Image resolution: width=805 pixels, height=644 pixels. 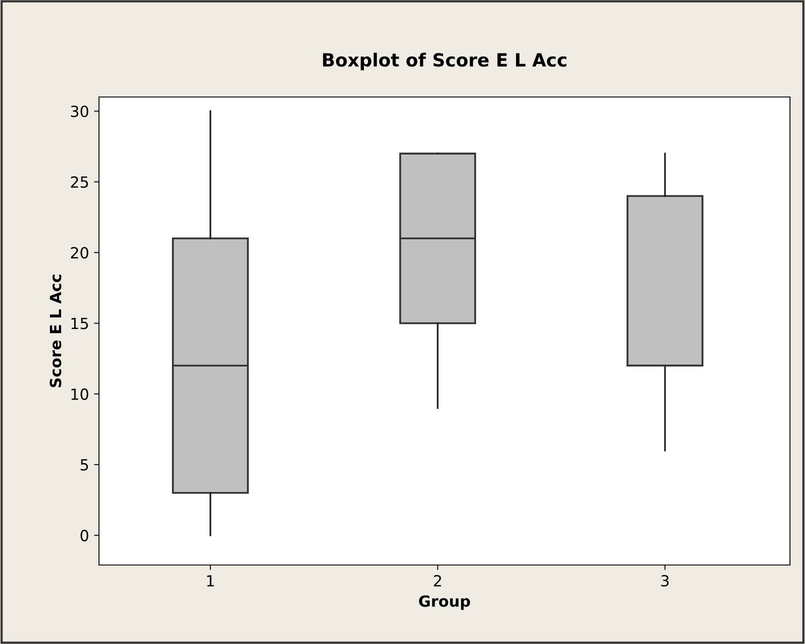 I want to click on y-tick-label: 15, so click(x=80, y=324).